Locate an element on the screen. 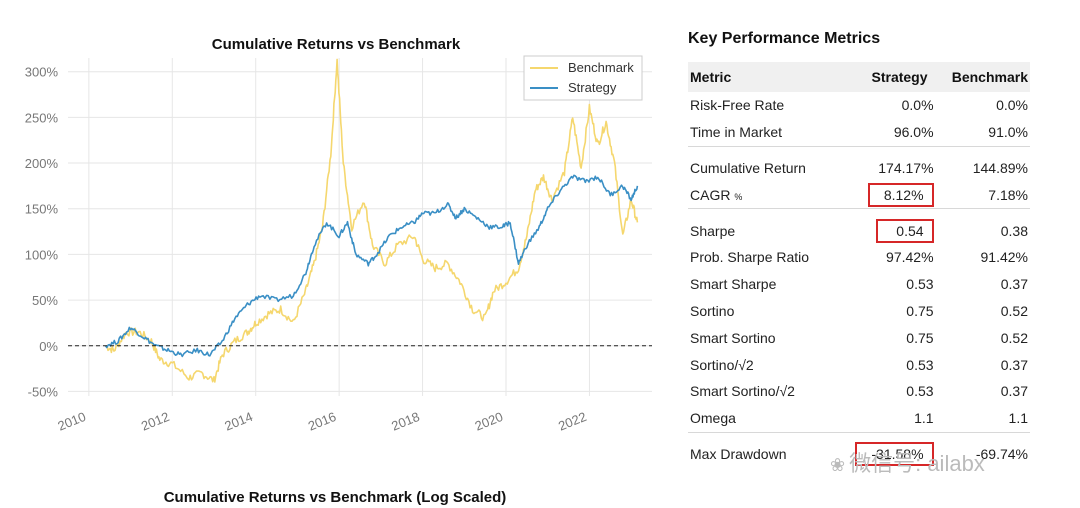  table-row: Smart Sharpe 0.53 0.37 is located at coordinates (859, 284).